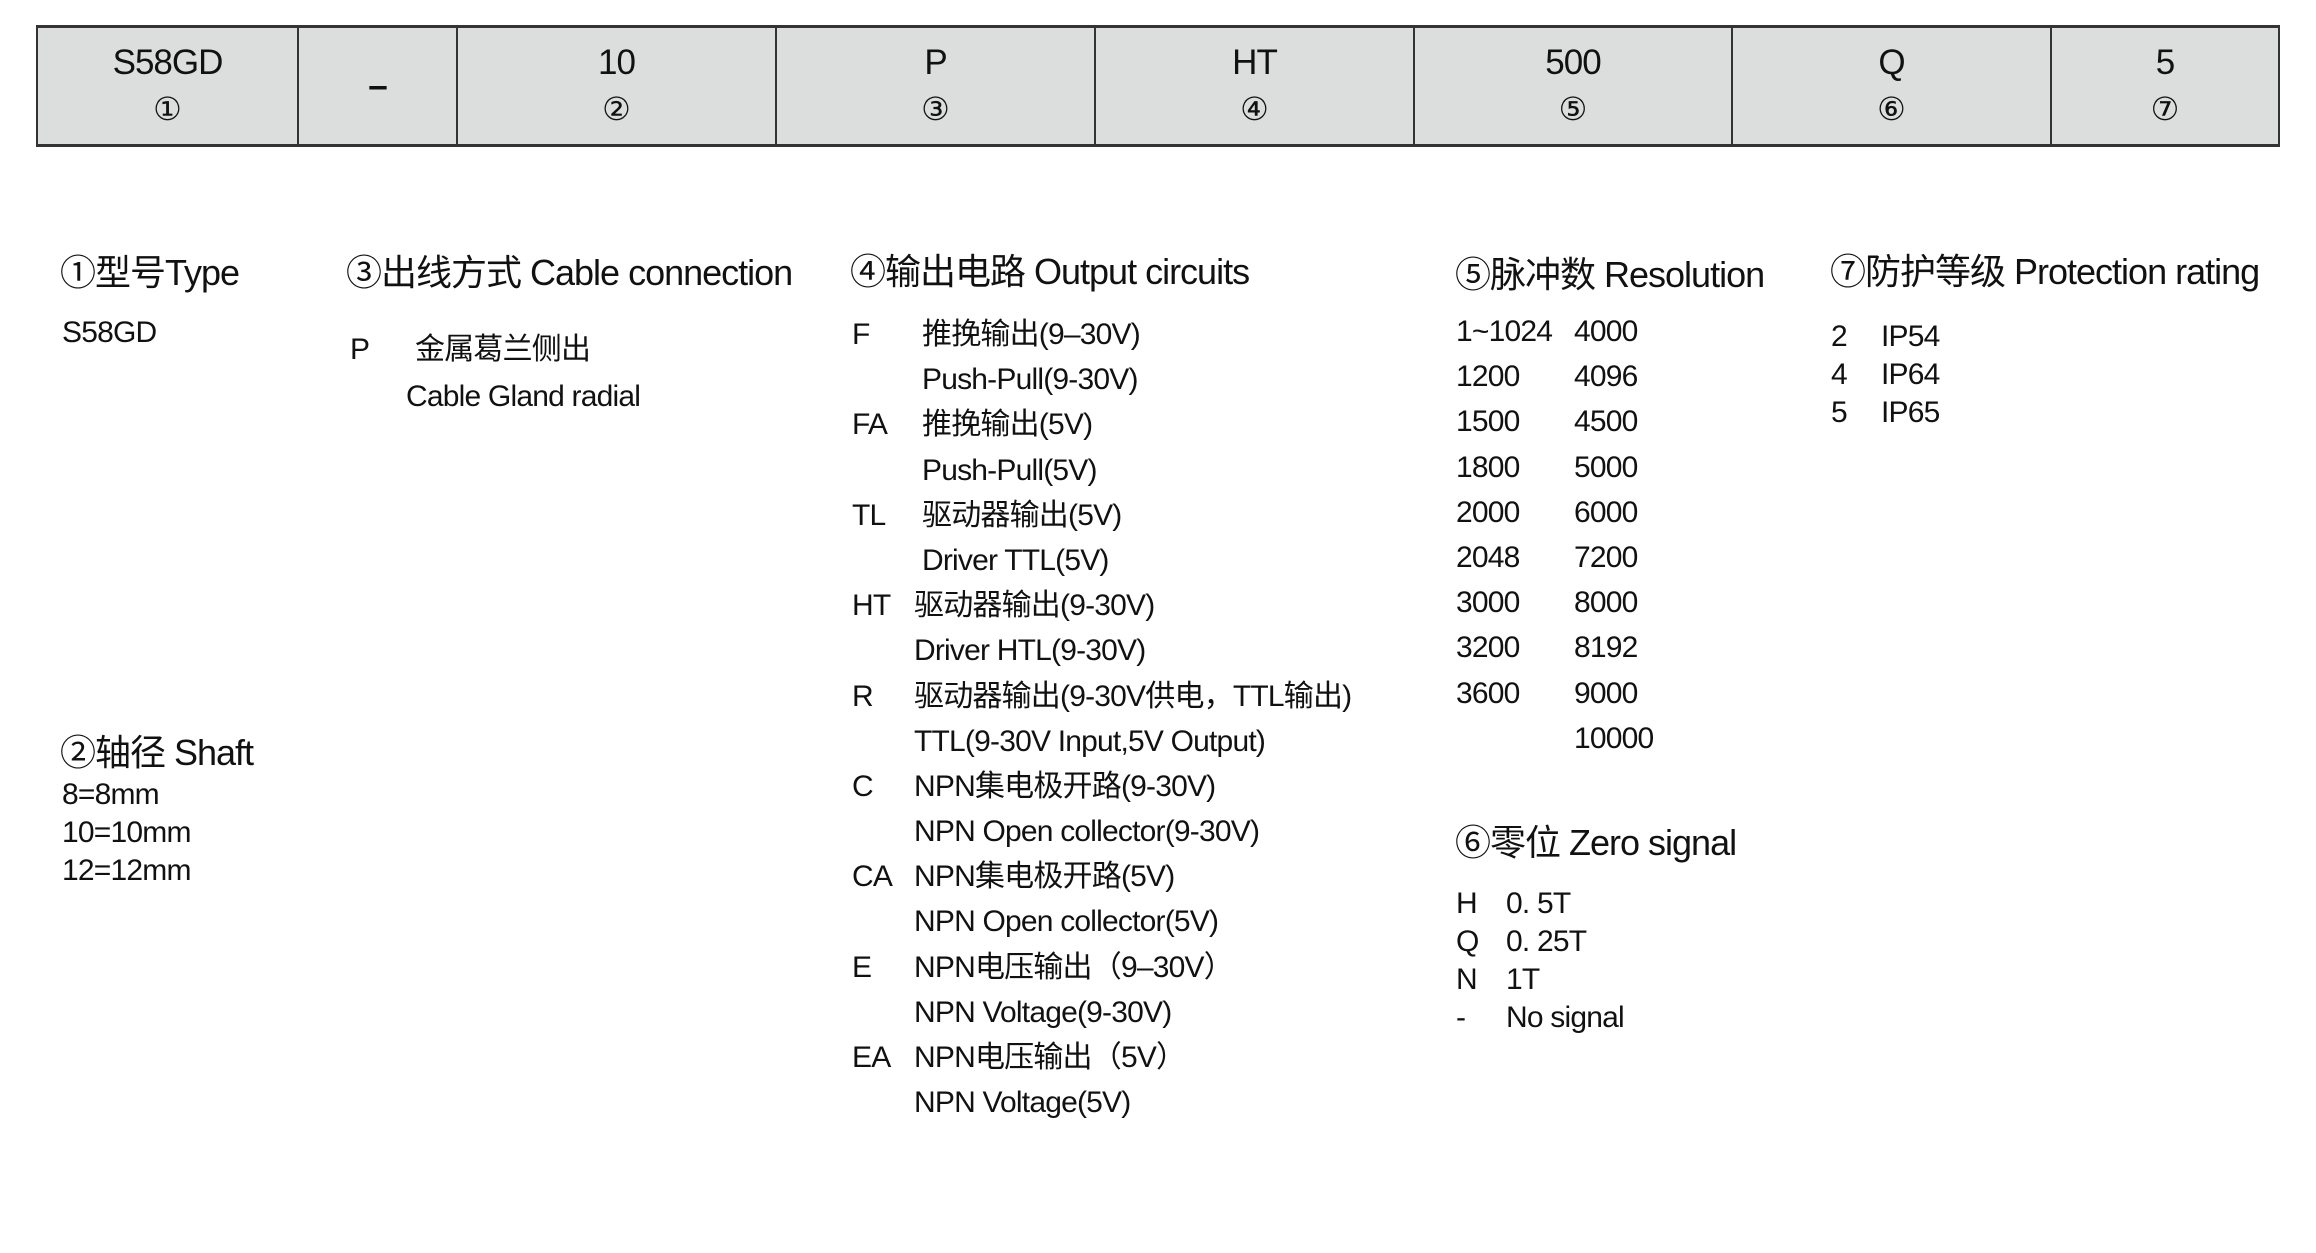  Describe the element at coordinates (167, 109) in the screenshot. I see `header-number: ①` at that location.